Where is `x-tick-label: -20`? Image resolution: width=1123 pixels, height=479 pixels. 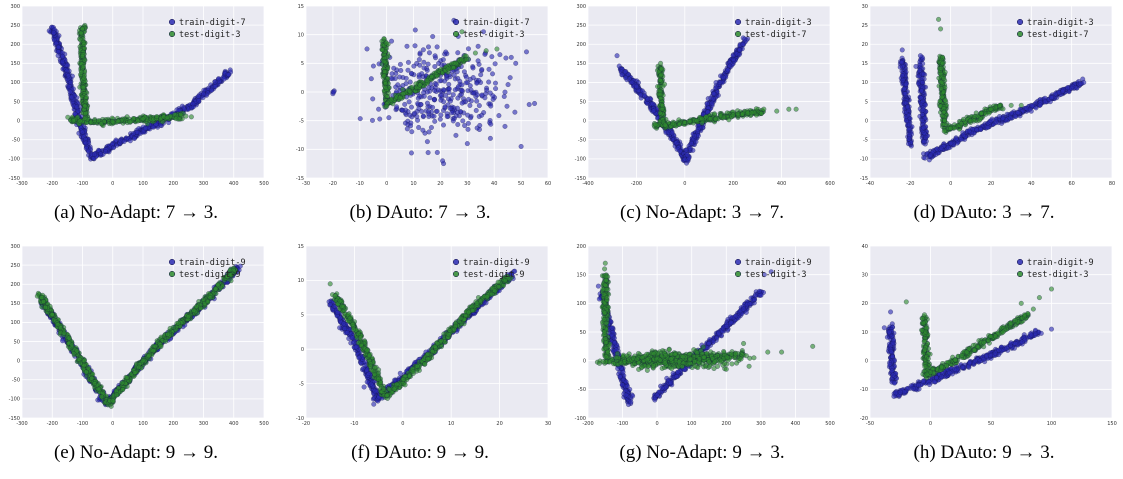
x-tick-label: -20 is located at coordinates (333, 184).